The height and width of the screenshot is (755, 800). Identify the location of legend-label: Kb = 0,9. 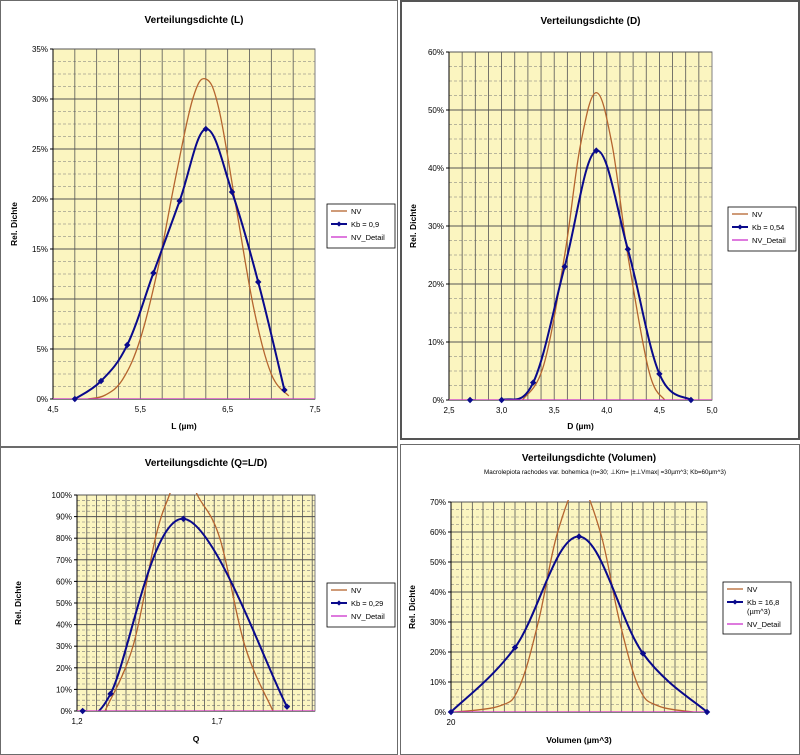
(365, 224).